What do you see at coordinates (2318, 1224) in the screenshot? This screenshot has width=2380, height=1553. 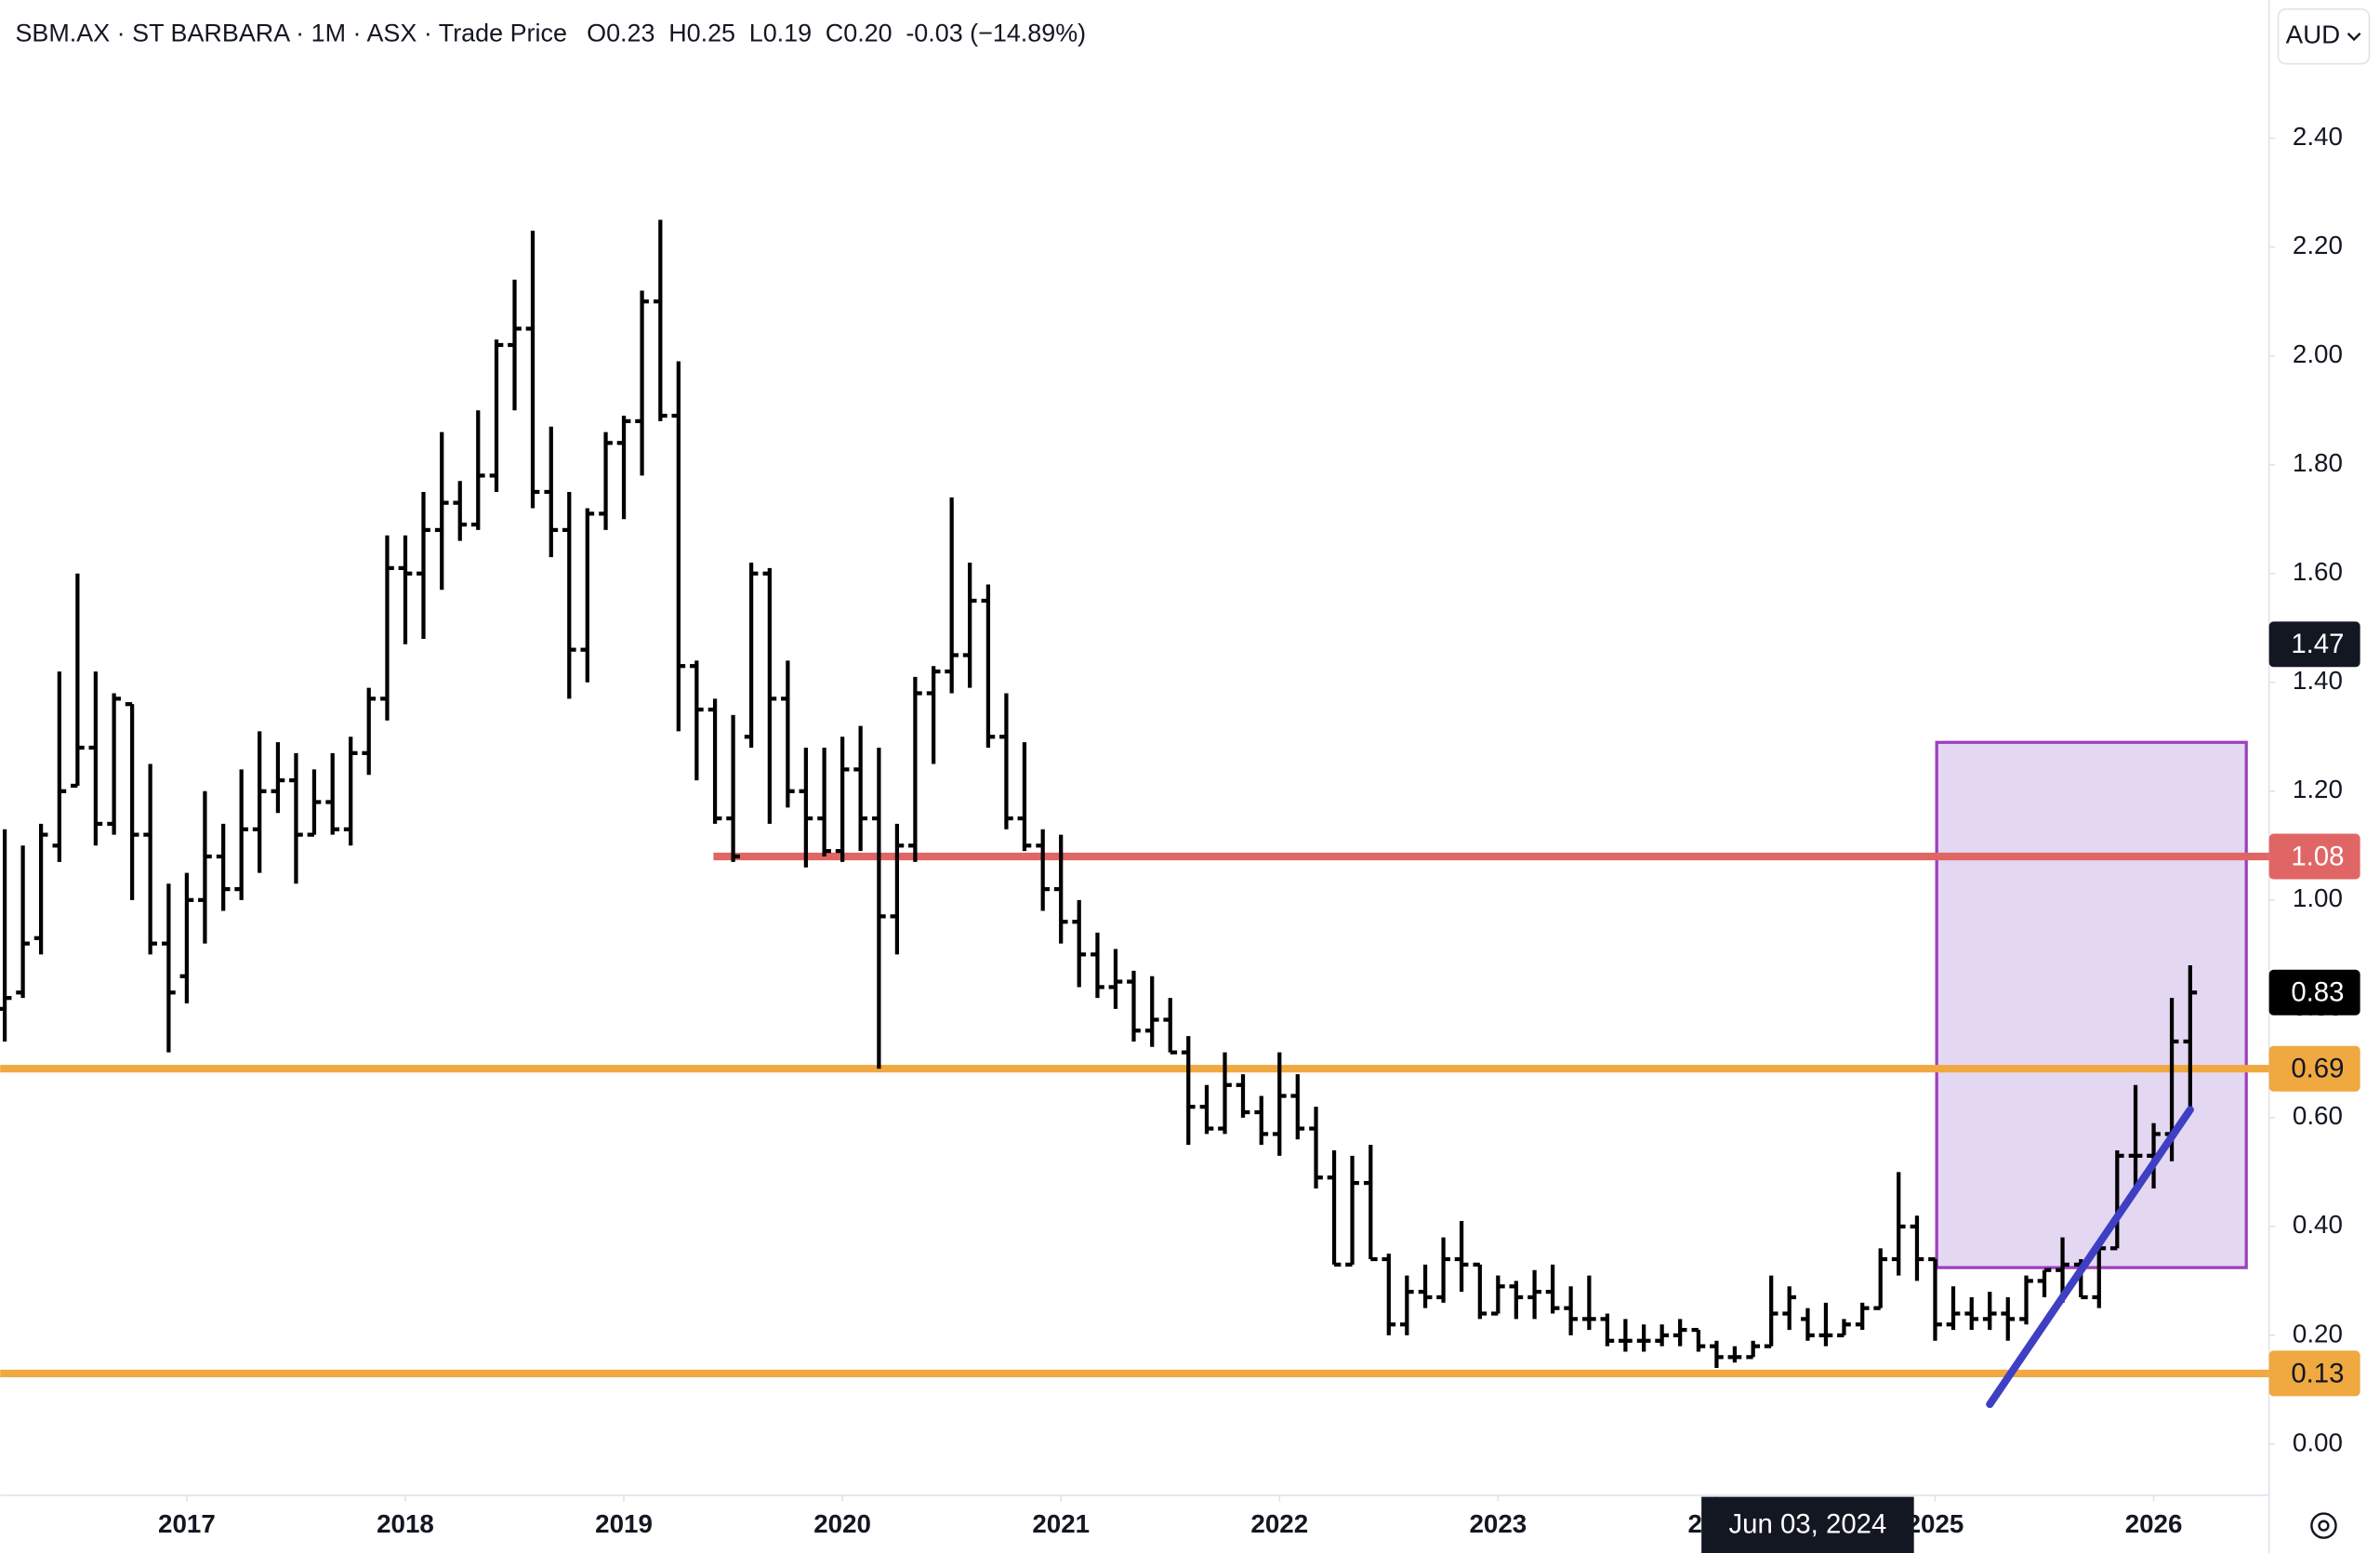 I see `y-tick-label: 0.40` at bounding box center [2318, 1224].